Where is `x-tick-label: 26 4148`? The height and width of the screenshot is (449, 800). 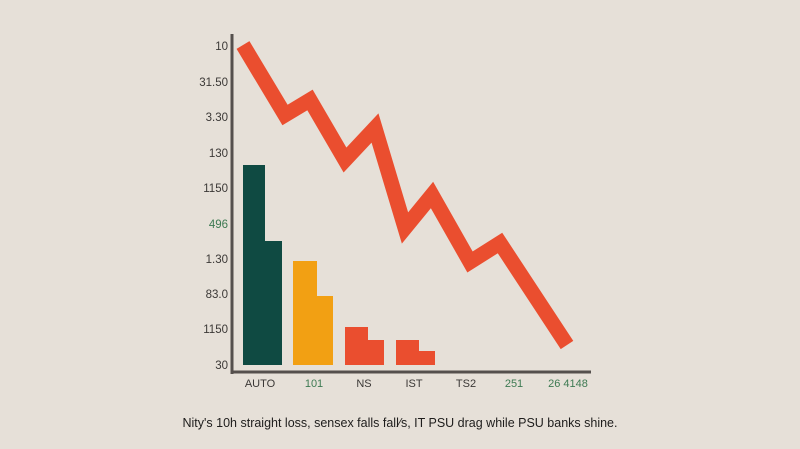
x-tick-label: 26 4148 is located at coordinates (568, 384).